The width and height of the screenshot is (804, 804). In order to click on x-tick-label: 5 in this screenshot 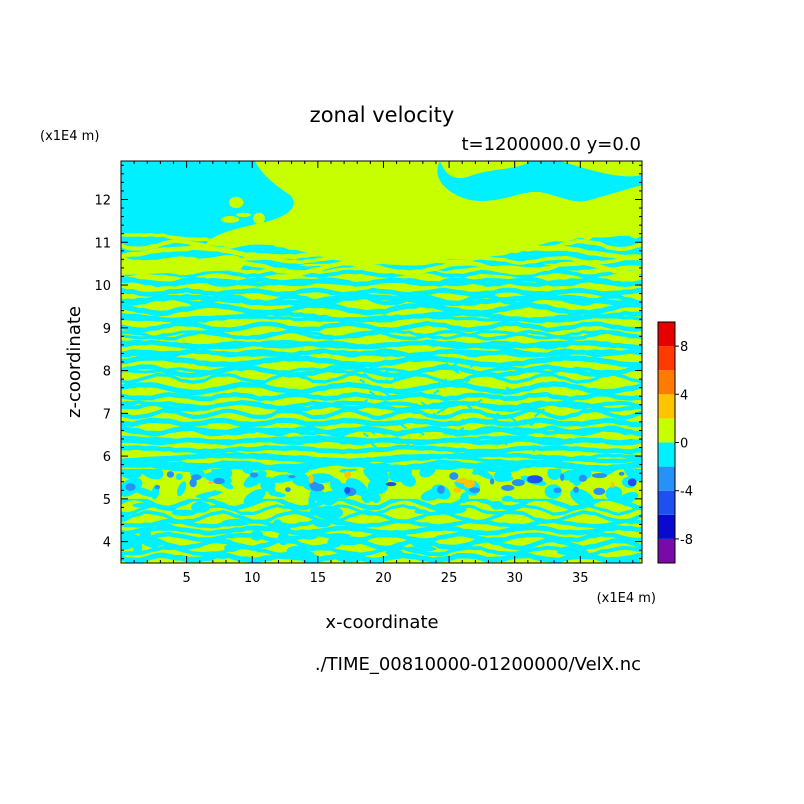, I will do `click(186, 578)`.